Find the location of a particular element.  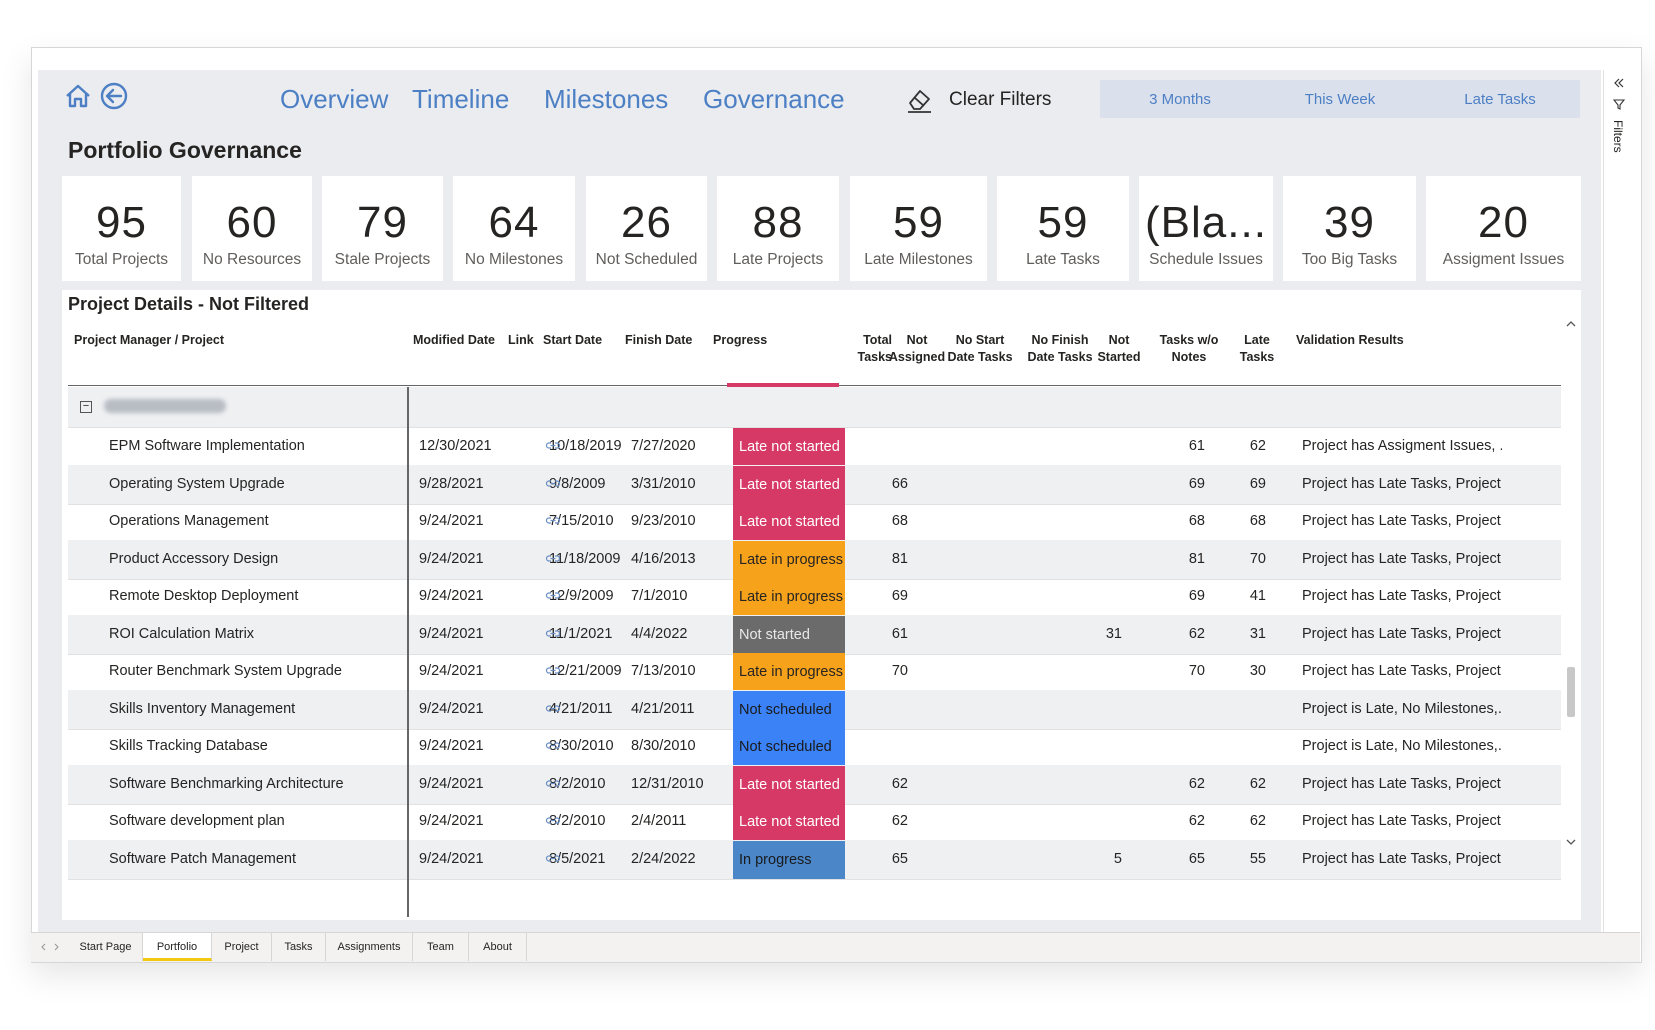

tab-assignments: Assignments is located at coordinates (369, 947).